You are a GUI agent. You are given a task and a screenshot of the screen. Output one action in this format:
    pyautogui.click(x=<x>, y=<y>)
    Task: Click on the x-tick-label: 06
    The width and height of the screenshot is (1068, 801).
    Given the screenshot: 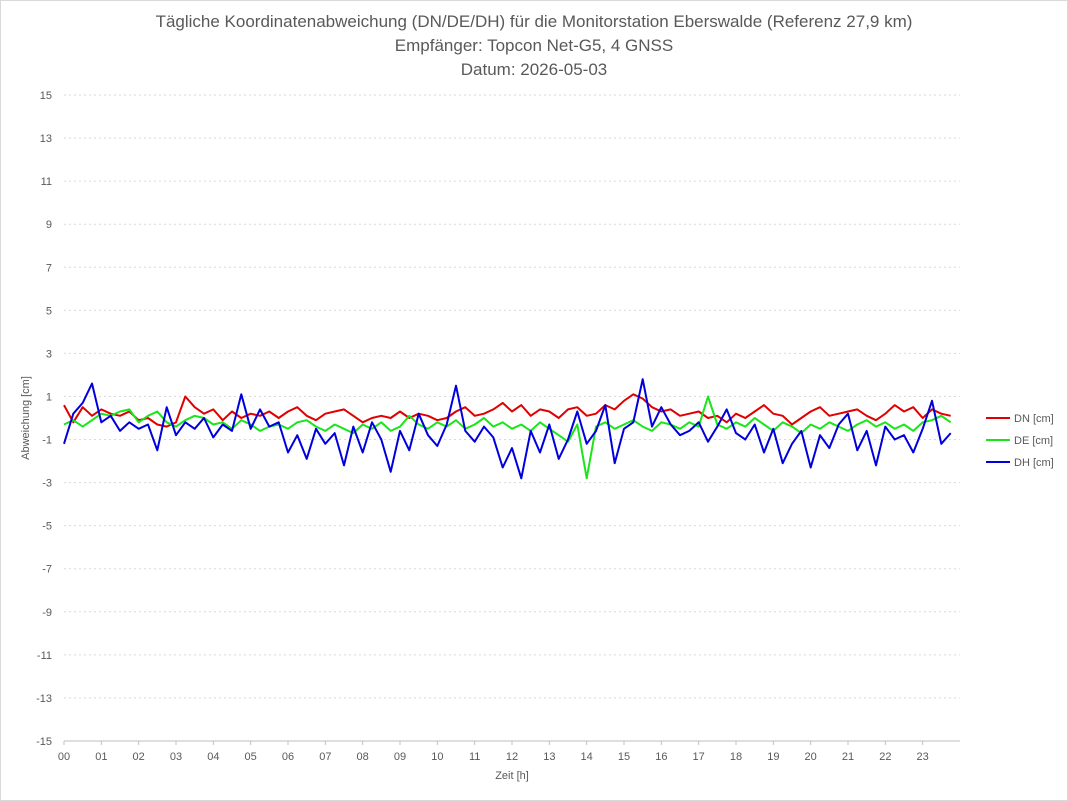 What is the action you would take?
    pyautogui.click(x=288, y=757)
    